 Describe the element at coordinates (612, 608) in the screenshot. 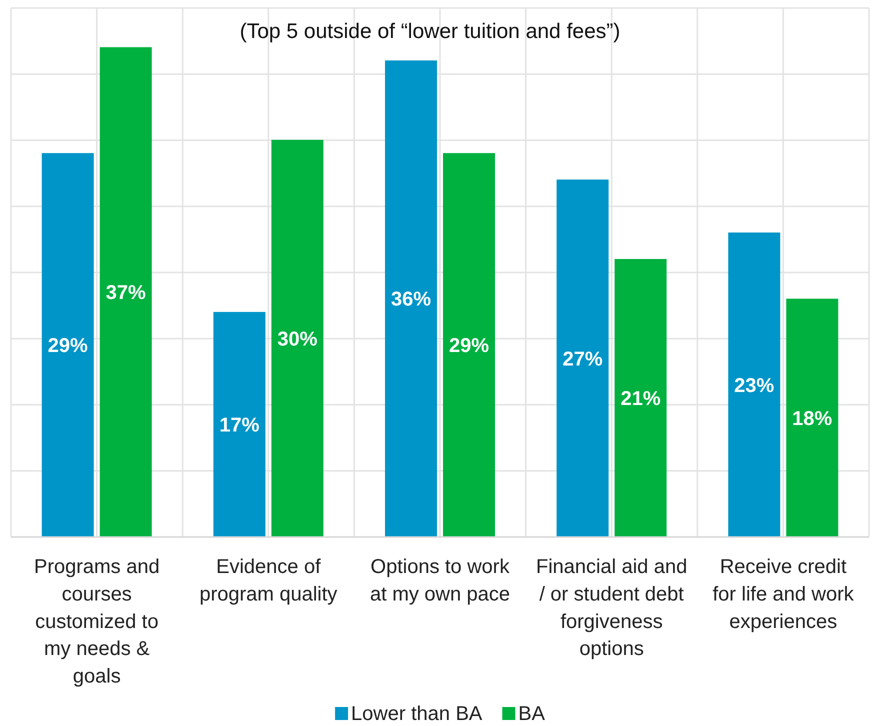

I see `x-tick-label: Financial aid and / or student debt forgiveness options` at that location.